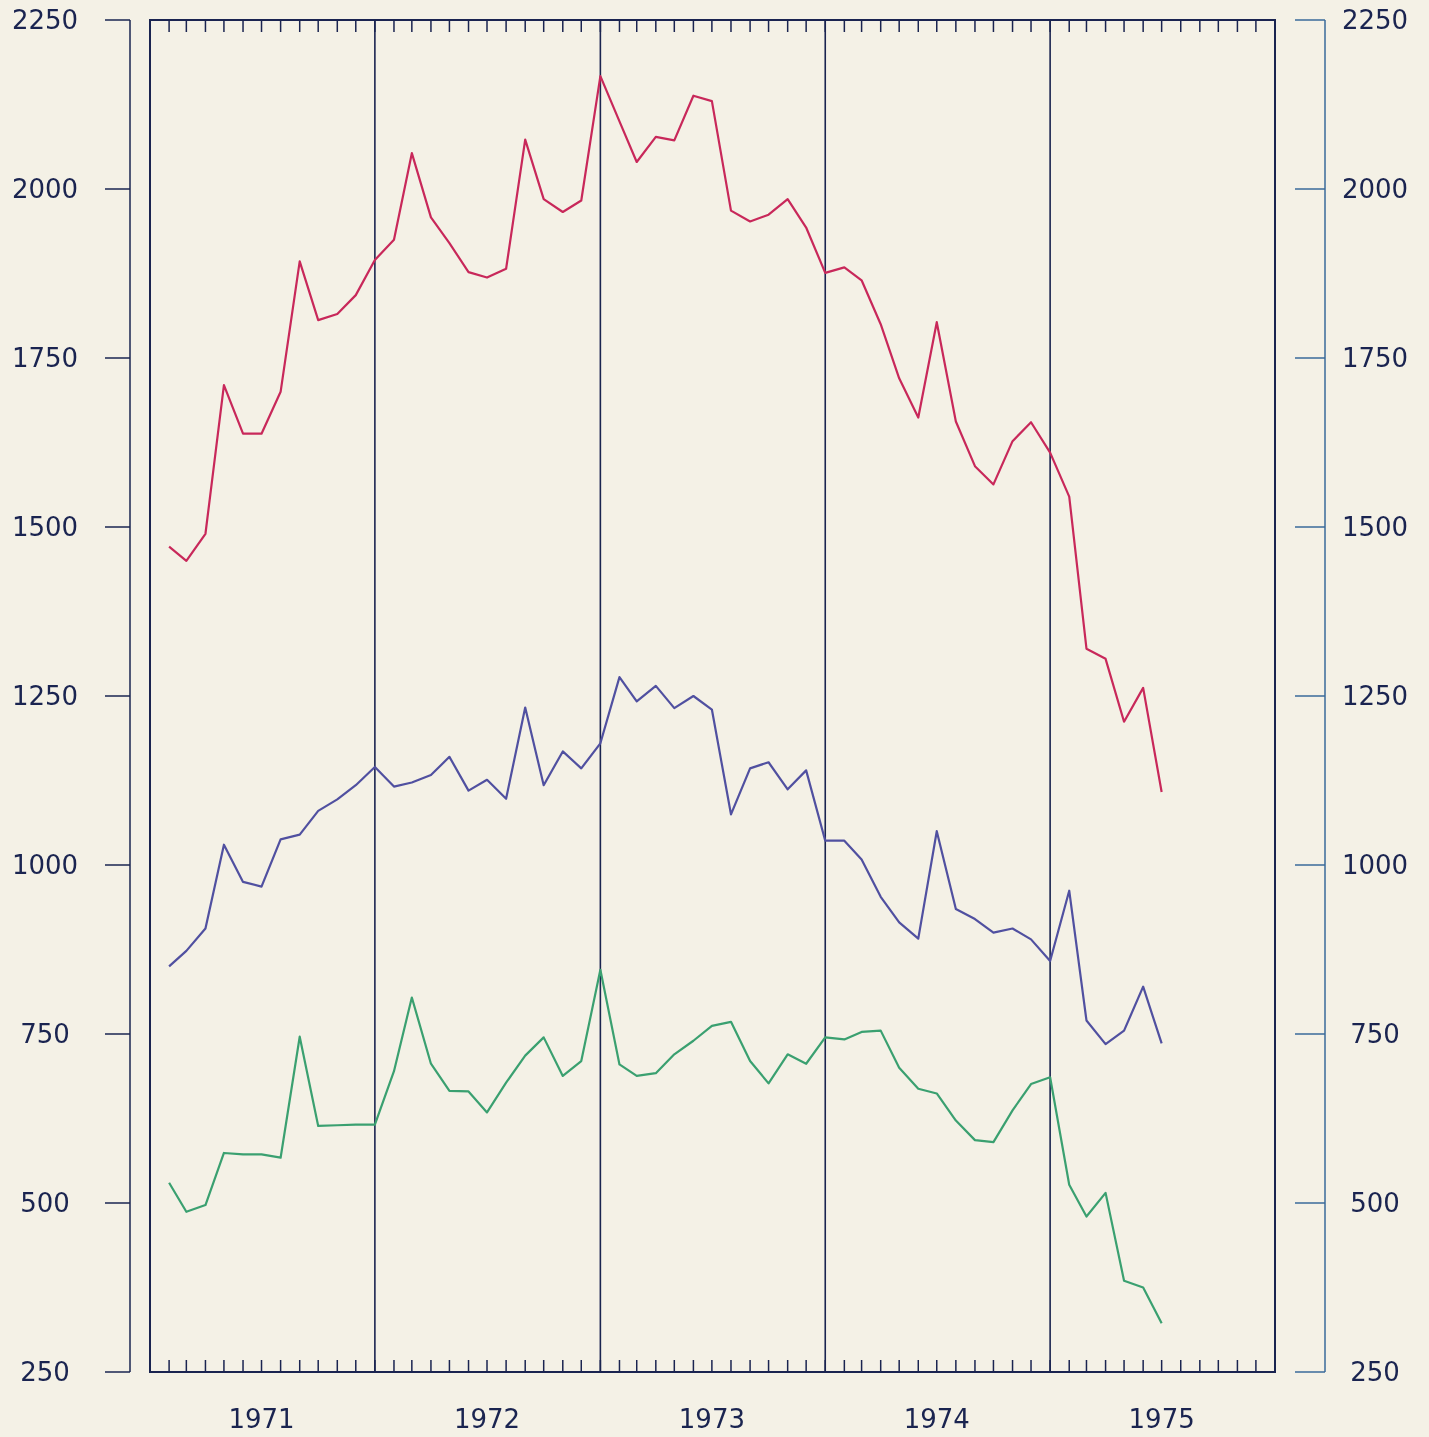  I want to click on y-tick-label: 1250, so click(45, 696).